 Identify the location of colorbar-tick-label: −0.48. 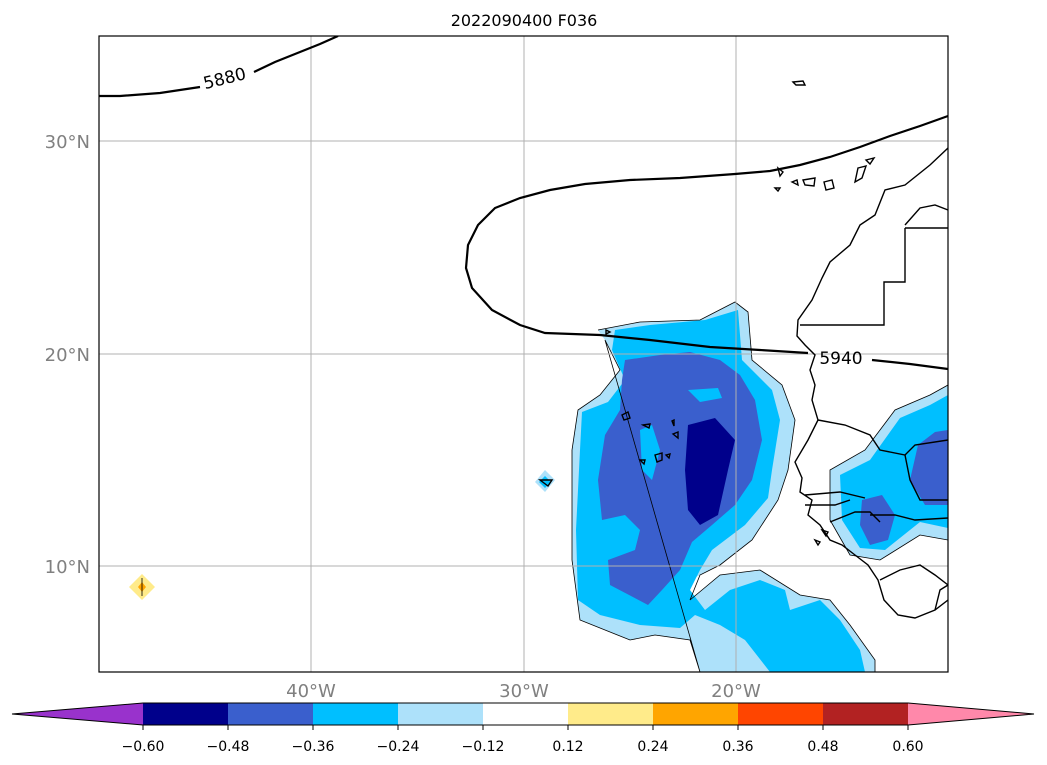
(228, 747).